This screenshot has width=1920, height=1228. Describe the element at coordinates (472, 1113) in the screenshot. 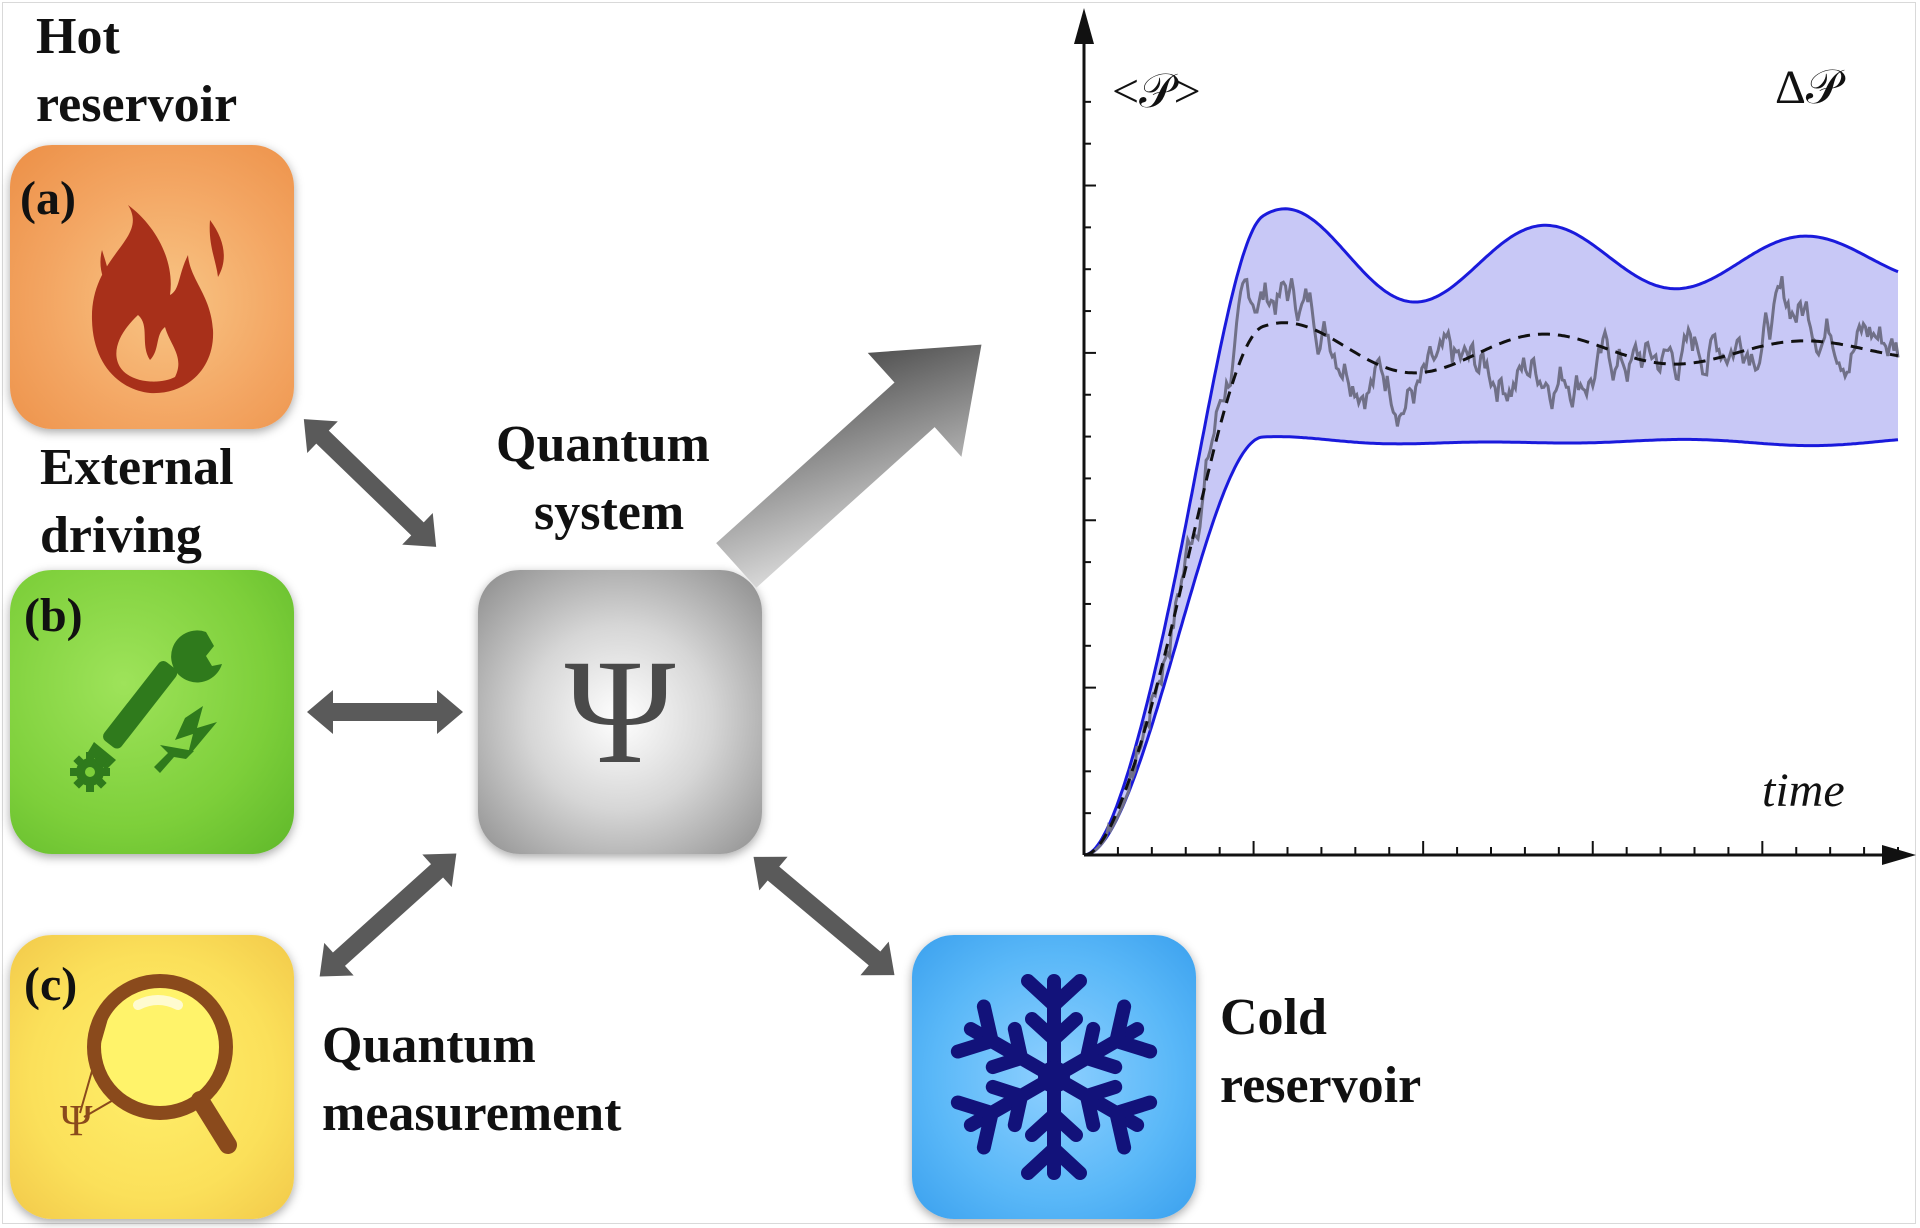

I see `quantum-measurement-label-line2: measurement` at that location.